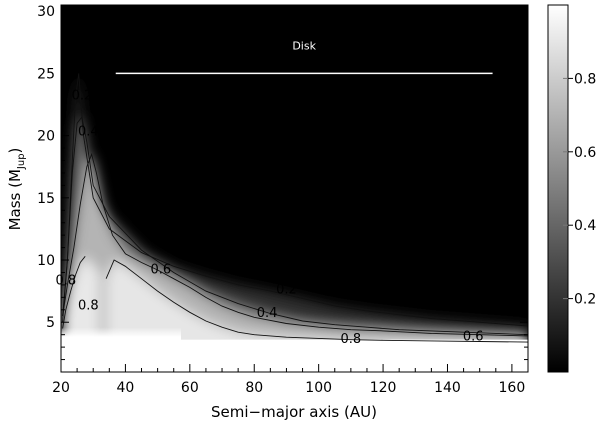 The image size is (600, 423). Describe the element at coordinates (15, 151) in the screenshot. I see `y-axis-label-close: )` at that location.